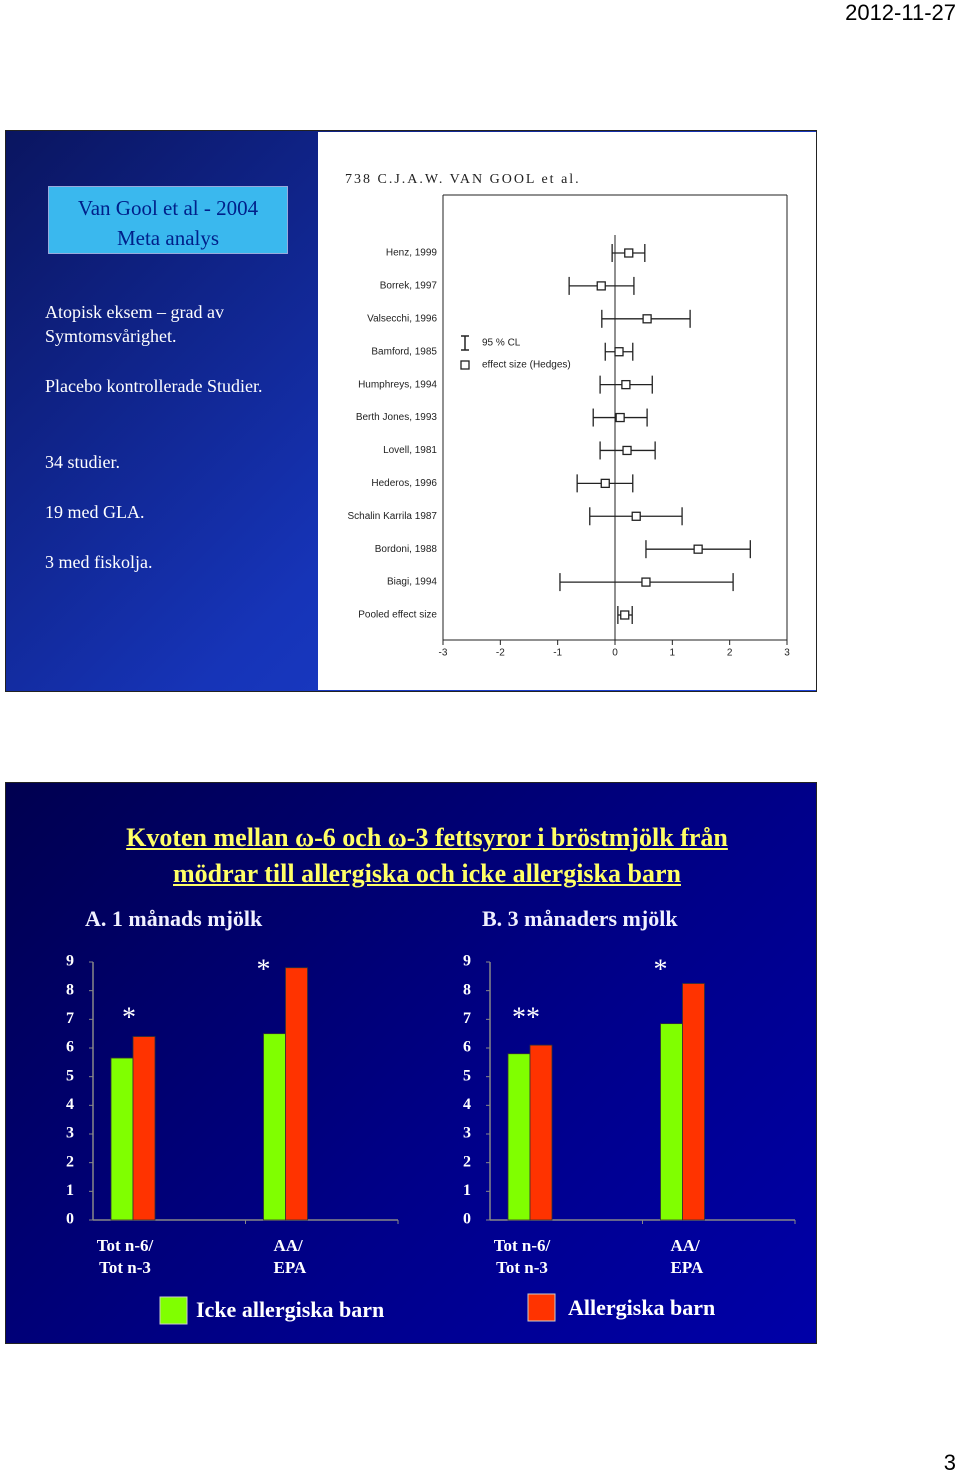 The image size is (960, 1476). I want to click on study-label: Schalin Karrila 1987, so click(393, 516).